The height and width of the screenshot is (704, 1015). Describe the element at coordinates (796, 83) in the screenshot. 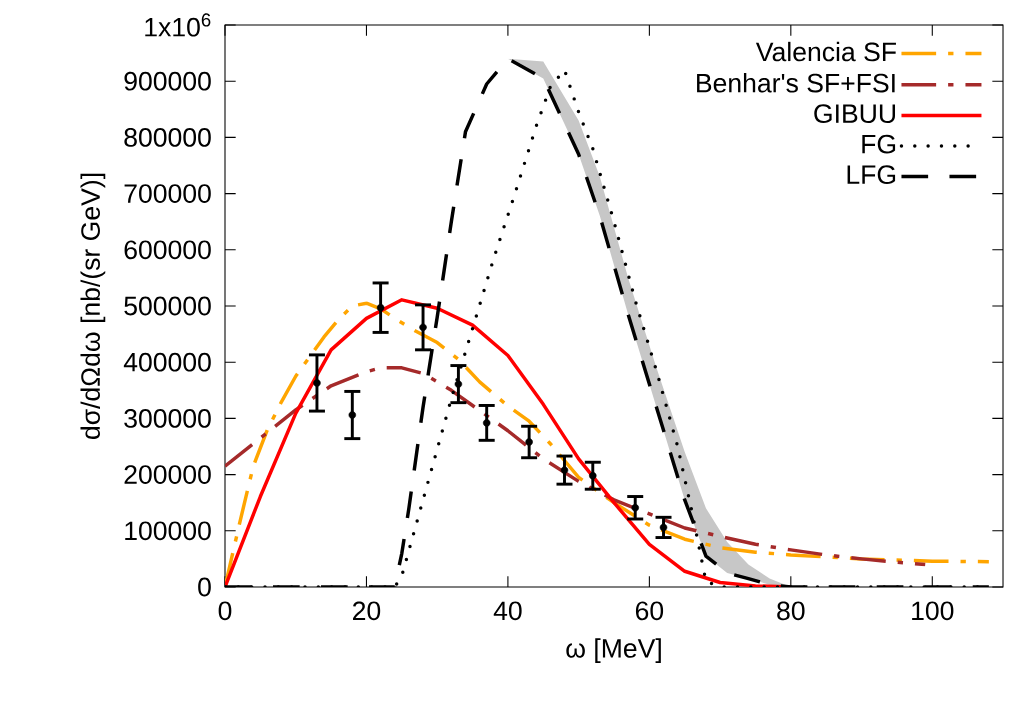

I see `legend-label: Benhar's SF+FSI` at that location.